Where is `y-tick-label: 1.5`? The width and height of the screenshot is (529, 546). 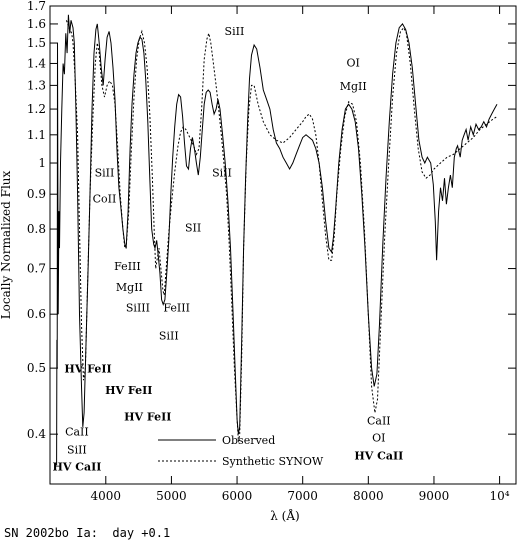
y-tick-label: 1.5 is located at coordinates (36, 43).